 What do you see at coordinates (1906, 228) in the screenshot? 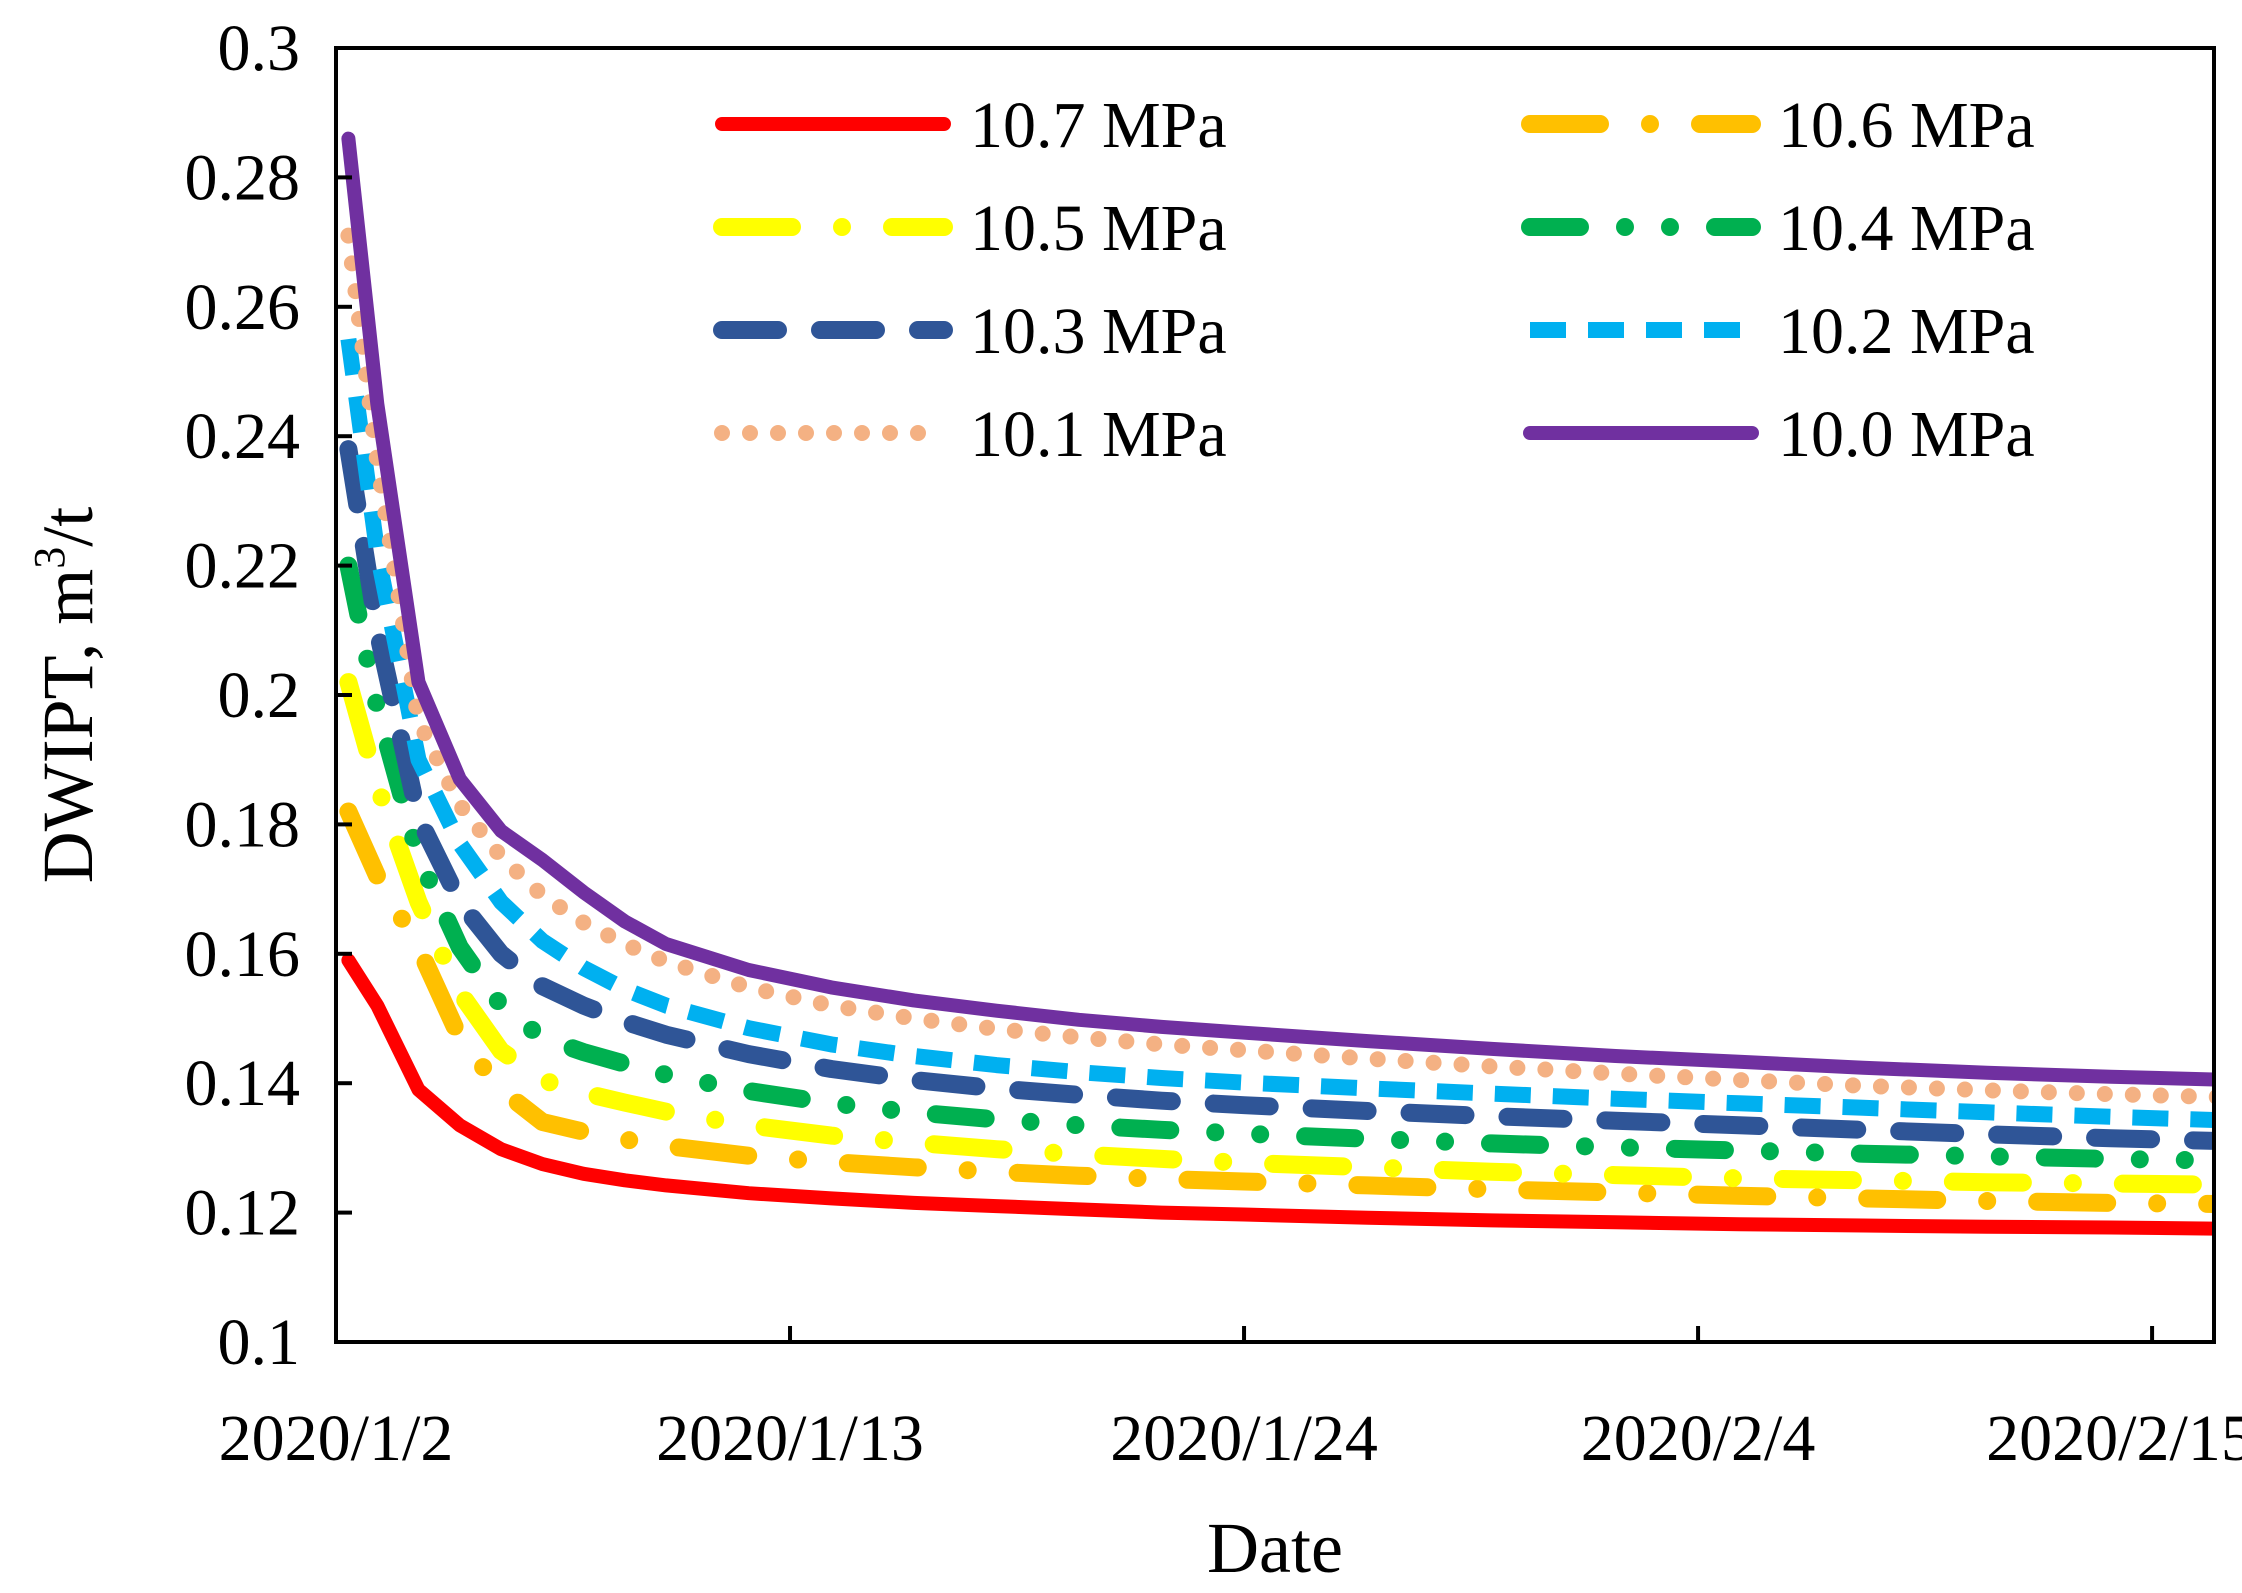
I see `legend-label-10-4-mpa: 10.4 MPa` at bounding box center [1906, 228].